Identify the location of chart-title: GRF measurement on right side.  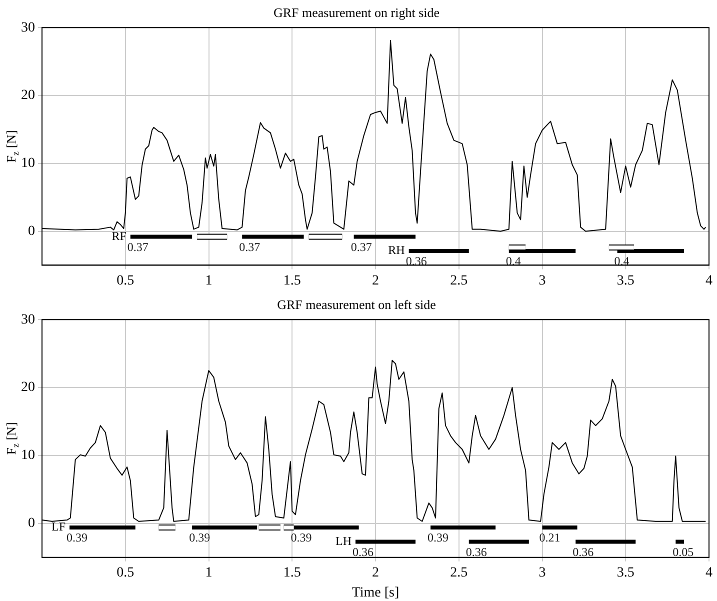
(356, 12).